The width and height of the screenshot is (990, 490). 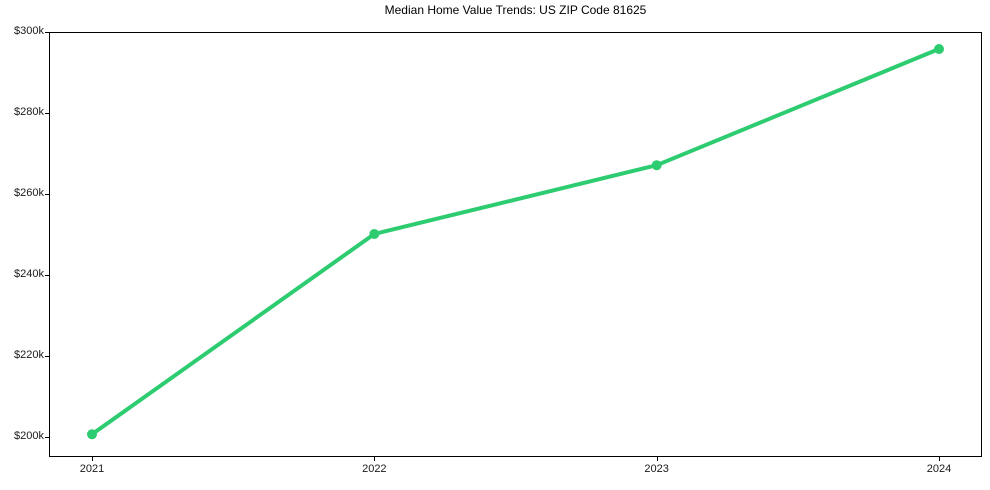 I want to click on y-tick-label: $280k, so click(x=29, y=111).